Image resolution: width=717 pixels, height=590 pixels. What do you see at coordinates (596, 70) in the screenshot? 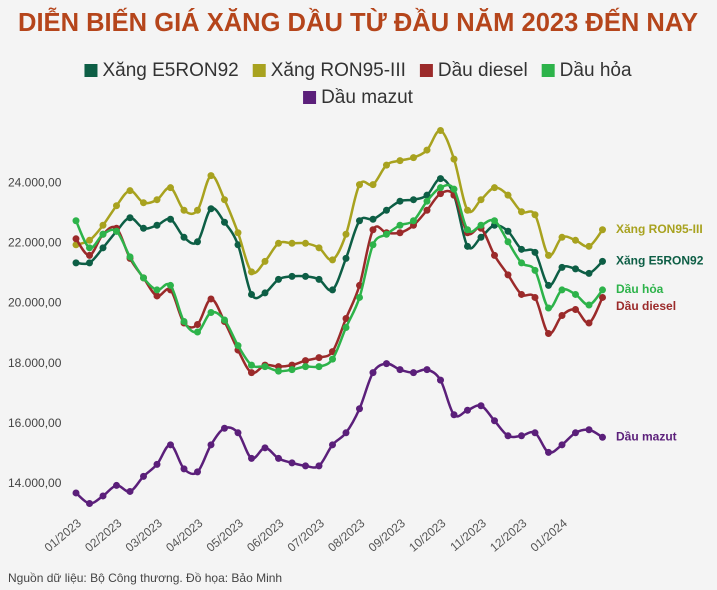
I see `legend-label: Dầu hỏa` at bounding box center [596, 70].